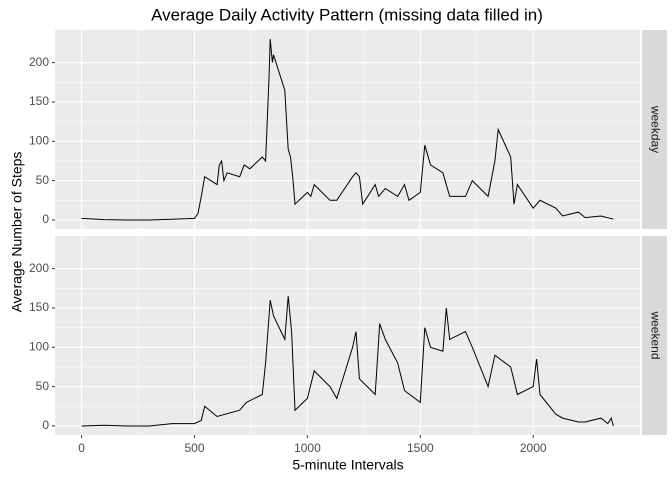 The height and width of the screenshot is (480, 672). What do you see at coordinates (533, 448) in the screenshot?
I see `x-tick-label: 2000` at bounding box center [533, 448].